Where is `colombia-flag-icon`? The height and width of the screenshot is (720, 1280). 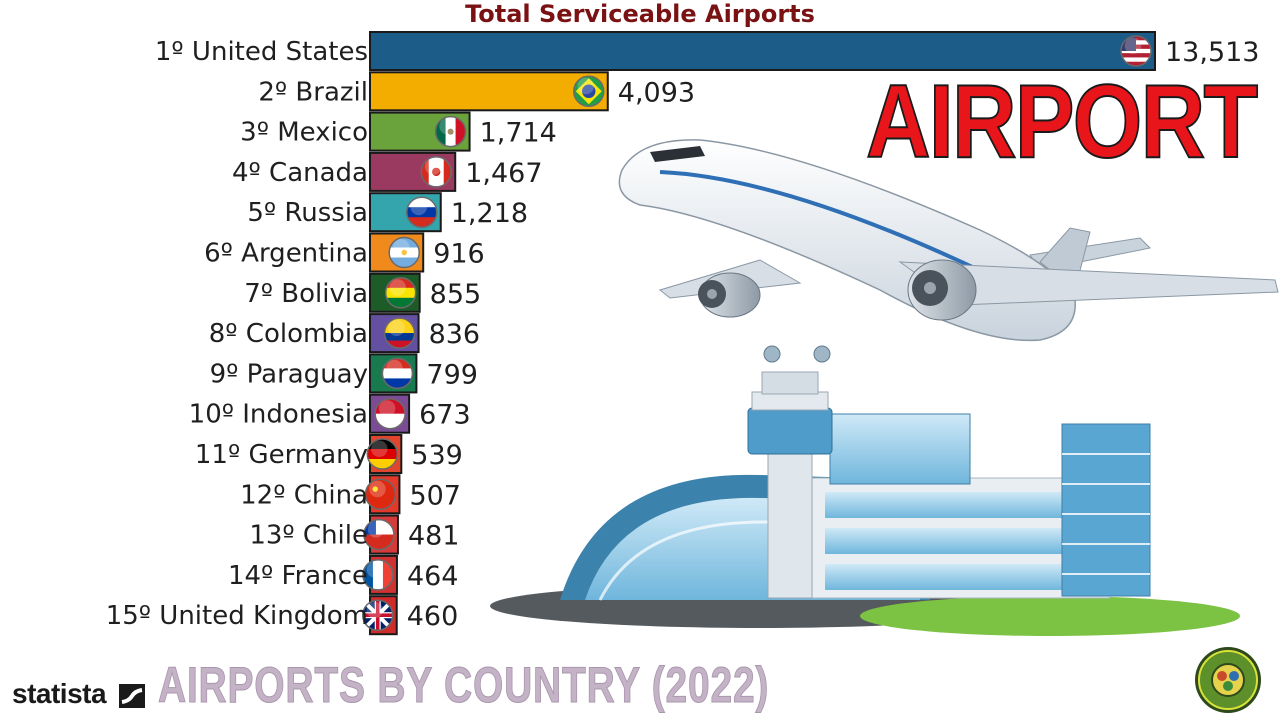
colombia-flag-icon is located at coordinates (399, 333).